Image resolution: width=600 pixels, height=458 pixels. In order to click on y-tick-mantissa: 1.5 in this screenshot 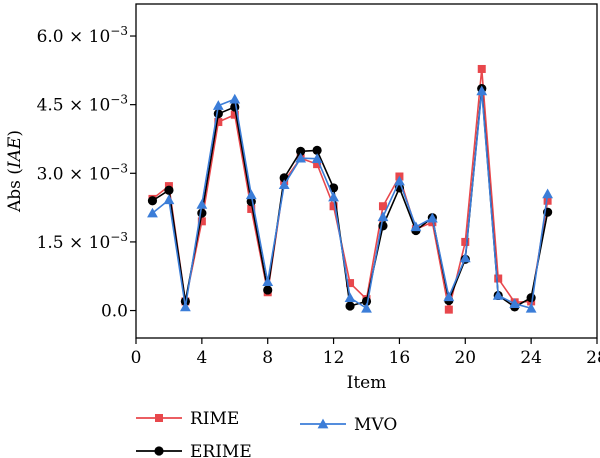, I will do `click(50, 243)`.